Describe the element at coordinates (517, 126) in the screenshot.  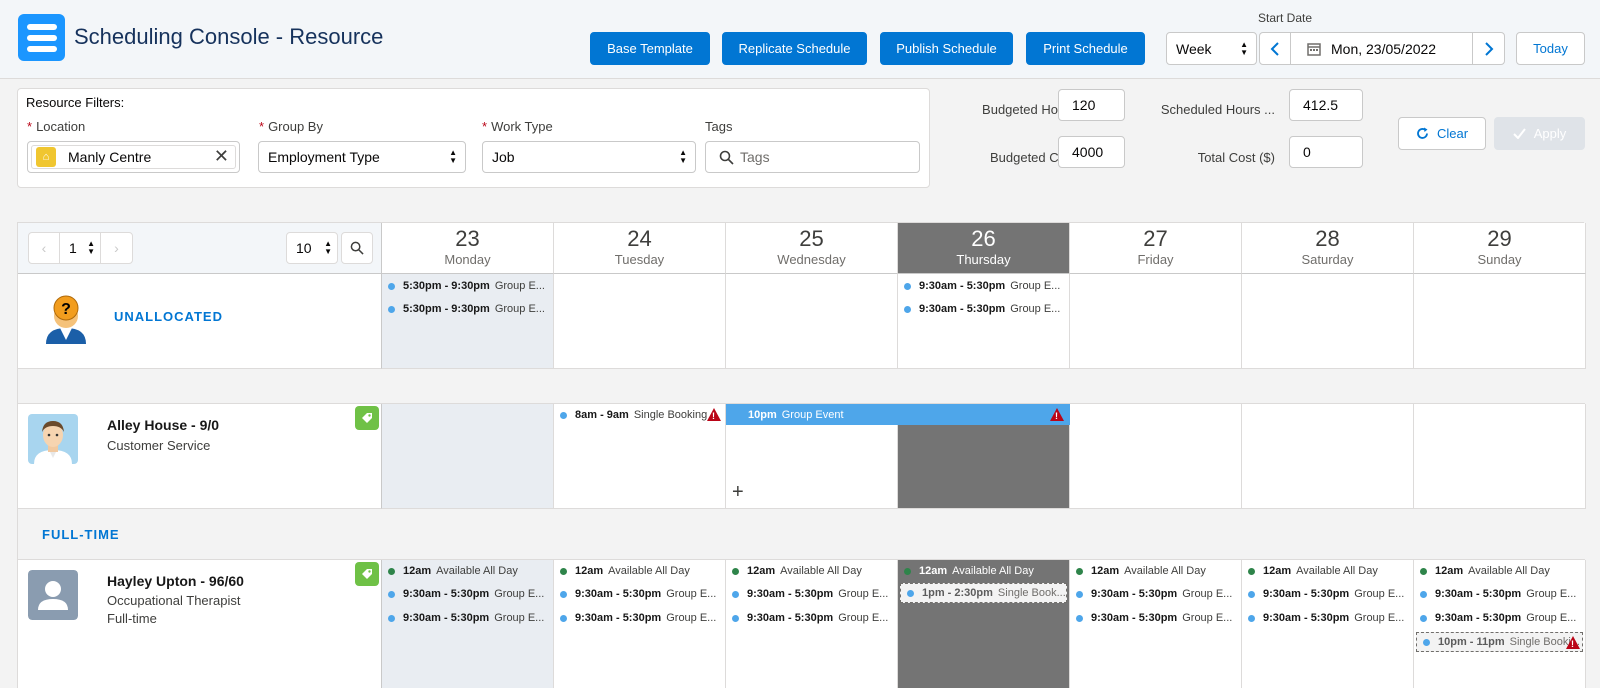
I see `work-type-label: * Work Type` at that location.